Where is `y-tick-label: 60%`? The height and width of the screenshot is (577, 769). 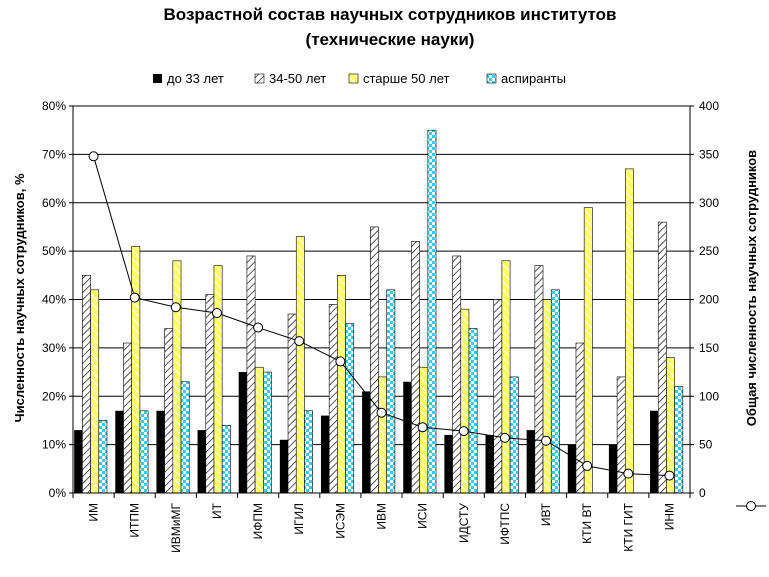 y-tick-label: 60% is located at coordinates (54, 203).